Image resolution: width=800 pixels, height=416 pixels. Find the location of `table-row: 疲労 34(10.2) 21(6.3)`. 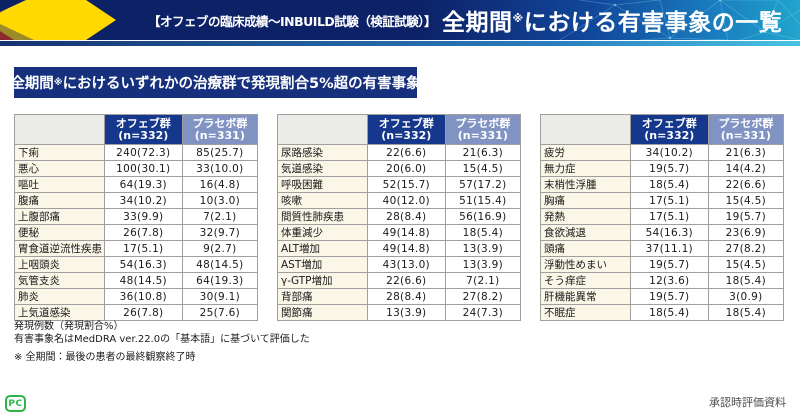

table-row: 疲労 34(10.2) 21(6.3) is located at coordinates (662, 152).